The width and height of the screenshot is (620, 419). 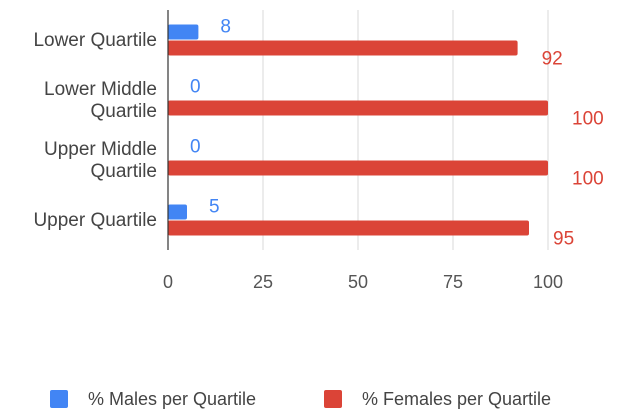 I want to click on female-data-label: 95, so click(x=563, y=239).